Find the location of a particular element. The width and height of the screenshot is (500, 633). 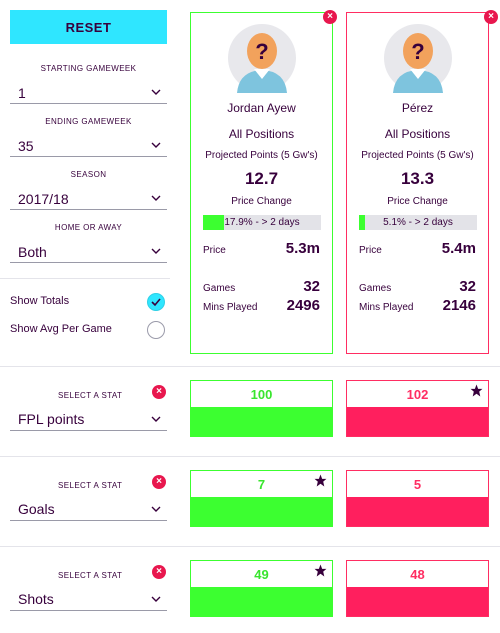

starting-gameweek-value: 1 is located at coordinates (22, 93).